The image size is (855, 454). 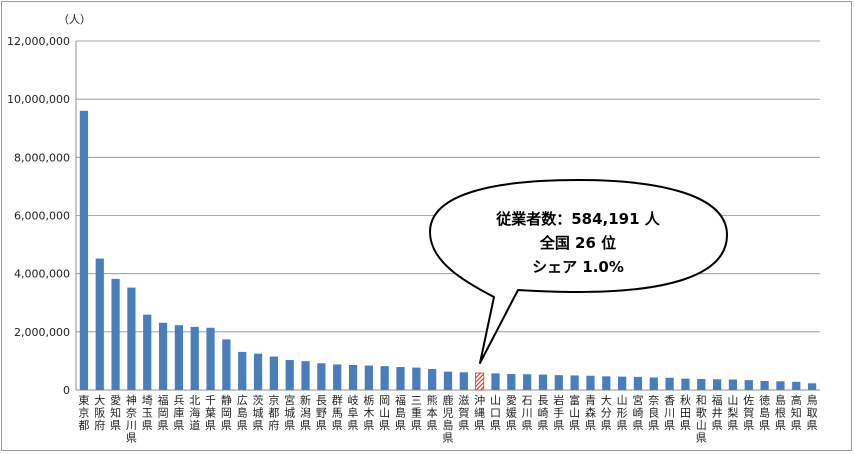 What do you see at coordinates (701, 419) in the screenshot?
I see `x-tick-label: 和歌山県` at bounding box center [701, 419].